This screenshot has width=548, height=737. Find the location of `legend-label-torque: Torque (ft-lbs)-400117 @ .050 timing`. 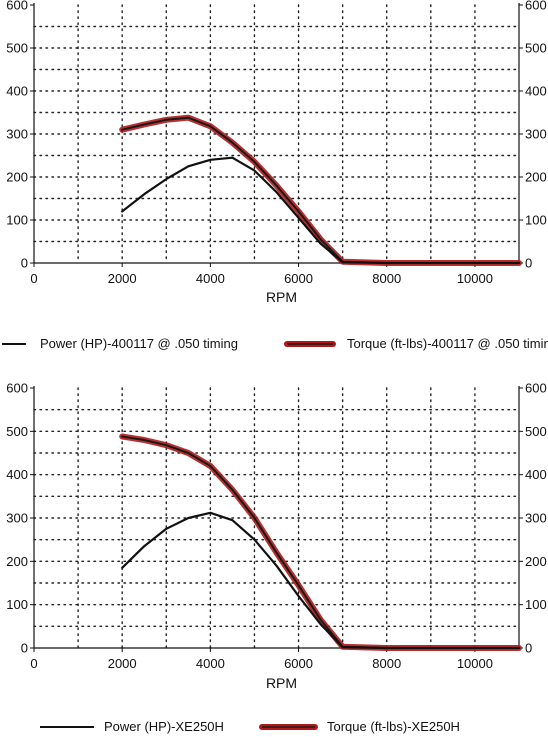

legend-label-torque: Torque (ft-lbs)-400117 @ .050 timing is located at coordinates (447, 343).